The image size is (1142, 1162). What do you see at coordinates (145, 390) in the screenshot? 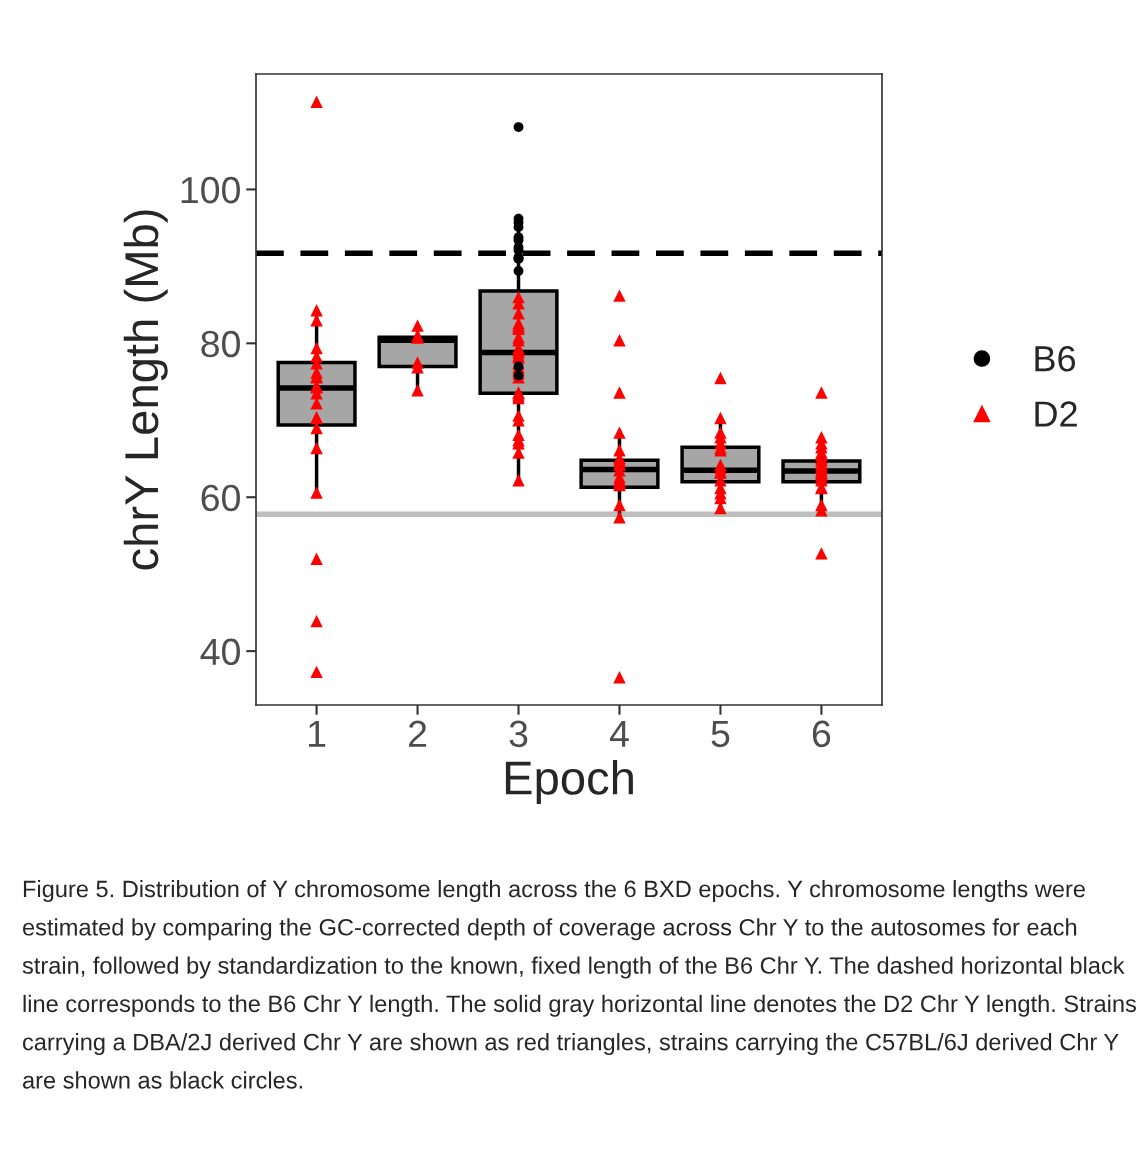
I see `y-axis-title: chrY Length (Mb)` at bounding box center [145, 390].